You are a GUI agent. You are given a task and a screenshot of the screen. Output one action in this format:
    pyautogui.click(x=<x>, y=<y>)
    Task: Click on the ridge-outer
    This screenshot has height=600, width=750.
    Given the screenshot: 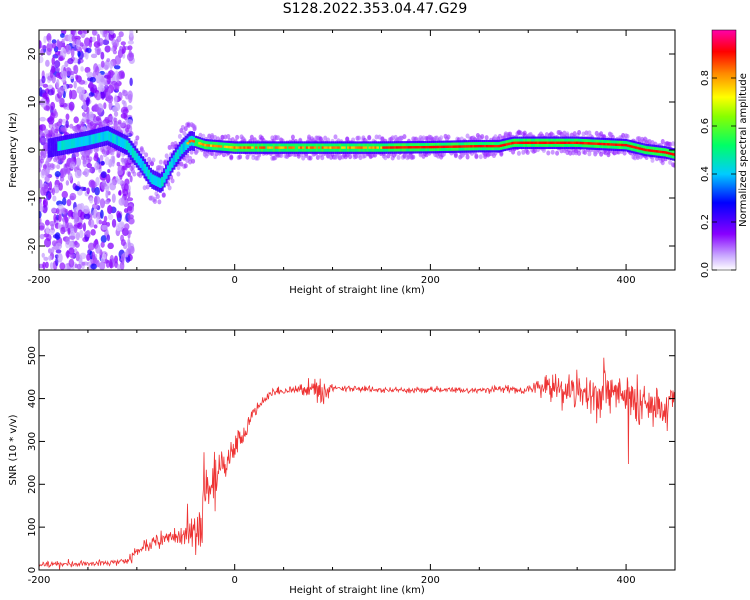 What is the action you would take?
    pyautogui.click(x=53, y=147)
    